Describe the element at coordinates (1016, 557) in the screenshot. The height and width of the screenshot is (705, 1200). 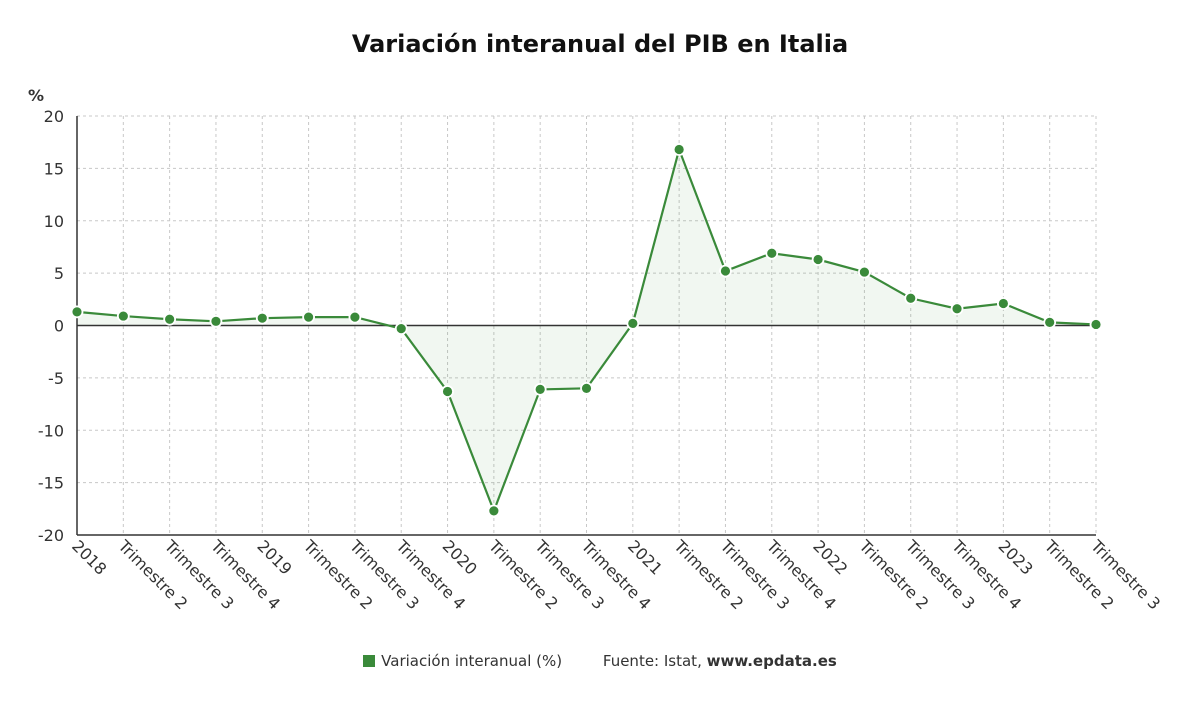
I see `x-tick-label: 2023` at that location.